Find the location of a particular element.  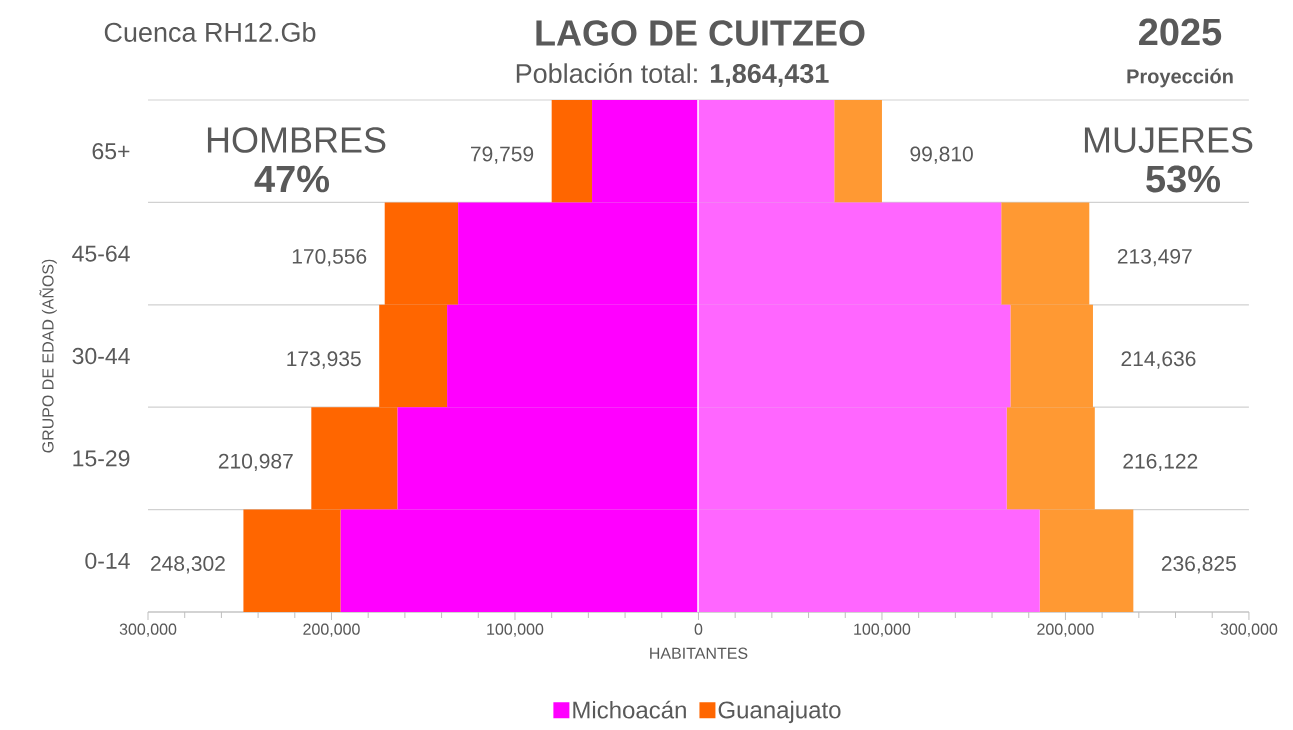

text: 216,122 is located at coordinates (1160, 462).